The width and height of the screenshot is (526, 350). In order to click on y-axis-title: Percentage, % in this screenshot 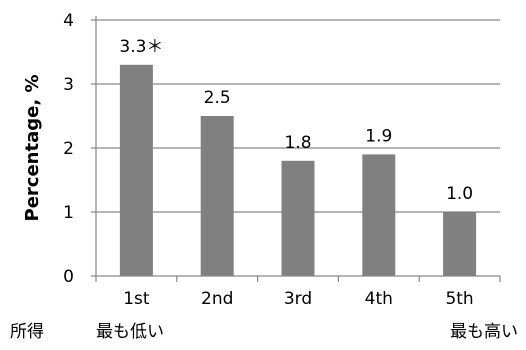, I will do `click(32, 148)`.